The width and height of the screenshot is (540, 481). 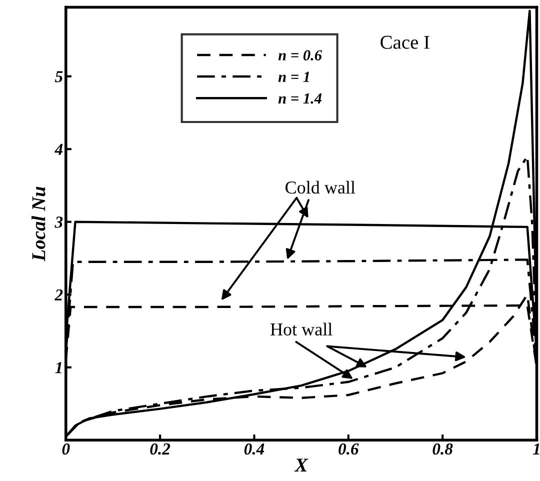 I want to click on y-tick-label: 2, so click(x=58, y=294).